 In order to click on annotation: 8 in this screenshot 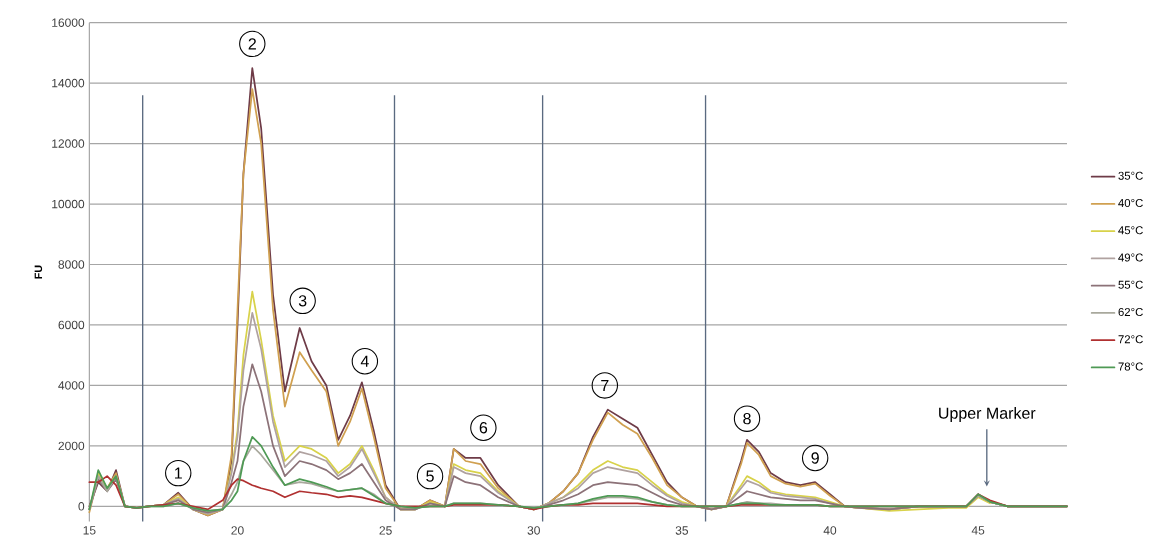, I will do `click(747, 418)`.